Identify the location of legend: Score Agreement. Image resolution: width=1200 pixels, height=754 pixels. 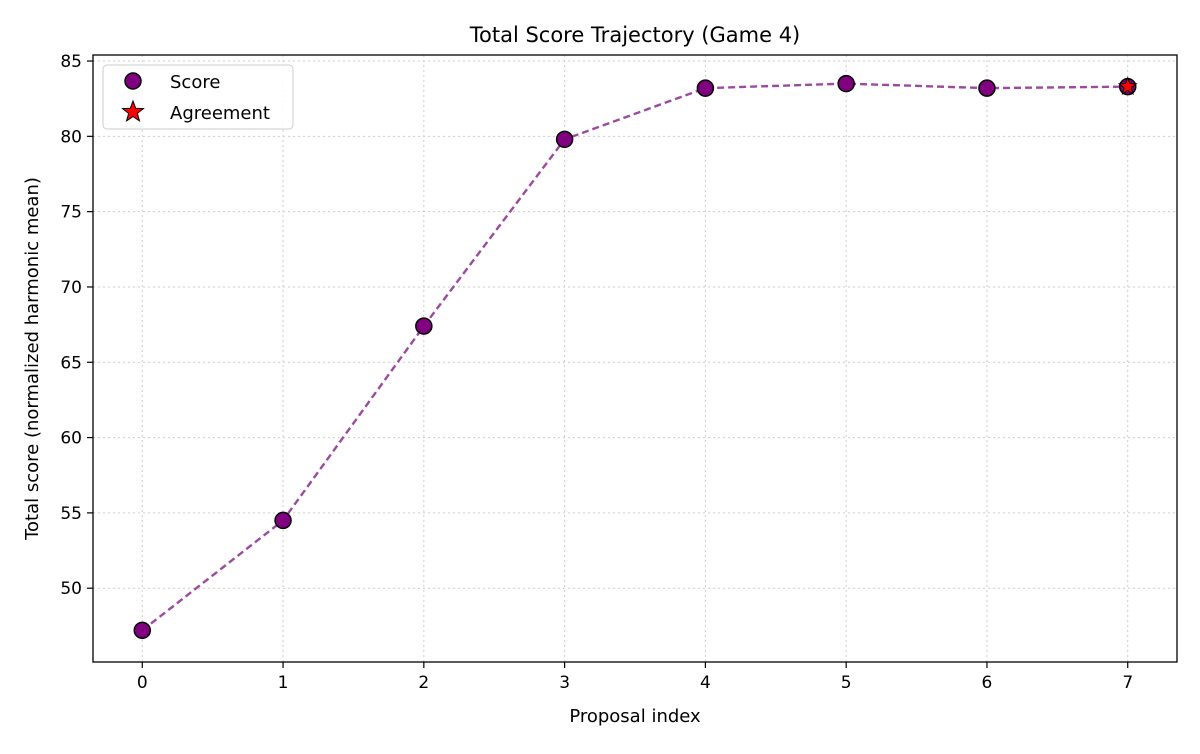
(198, 97).